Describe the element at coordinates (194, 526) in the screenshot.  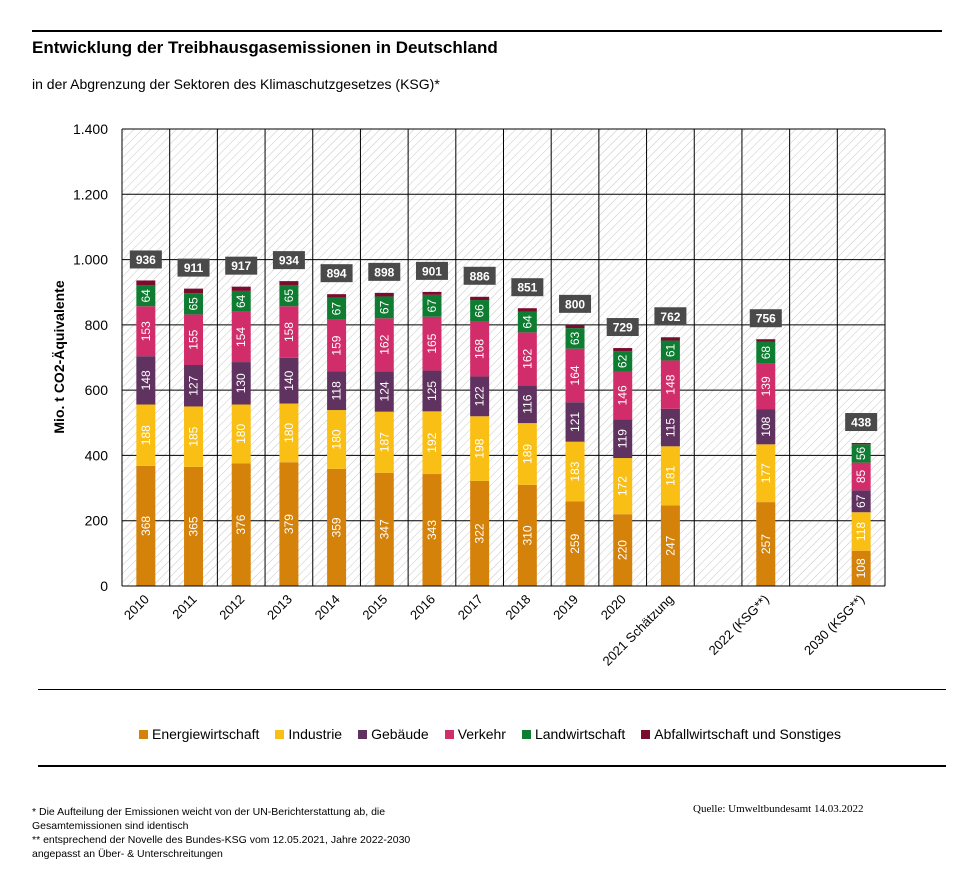
I see `data-label: 365` at that location.